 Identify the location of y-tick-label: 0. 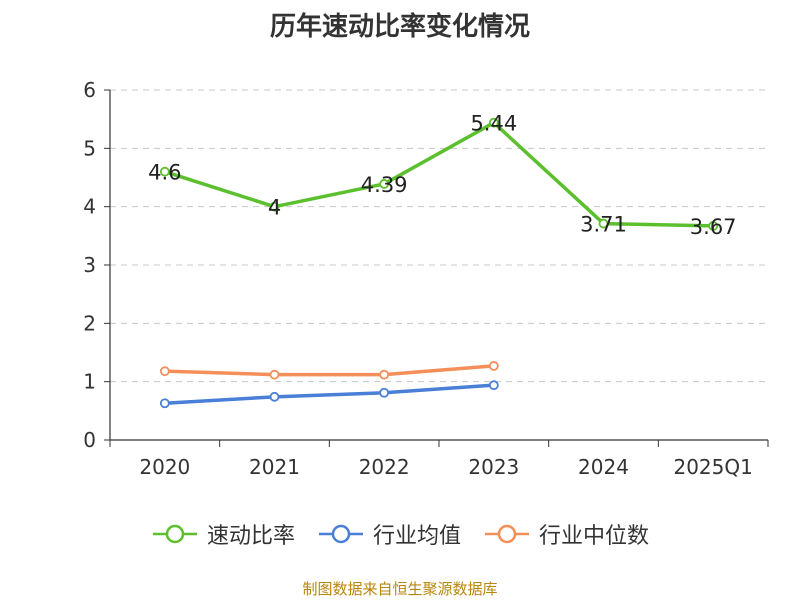
(89, 440).